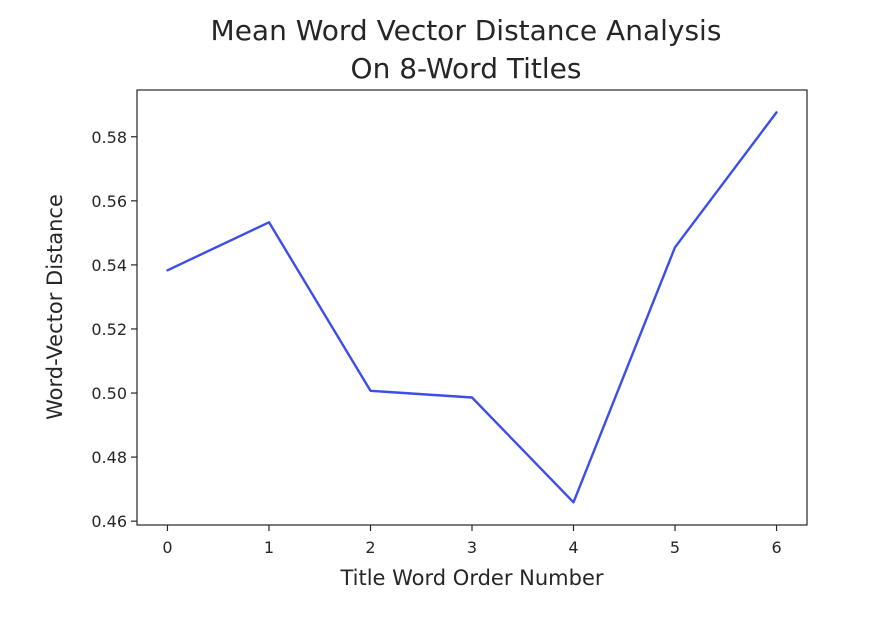 The image size is (876, 622). Describe the element at coordinates (109, 201) in the screenshot. I see `y-tick-label: 0.56` at that location.